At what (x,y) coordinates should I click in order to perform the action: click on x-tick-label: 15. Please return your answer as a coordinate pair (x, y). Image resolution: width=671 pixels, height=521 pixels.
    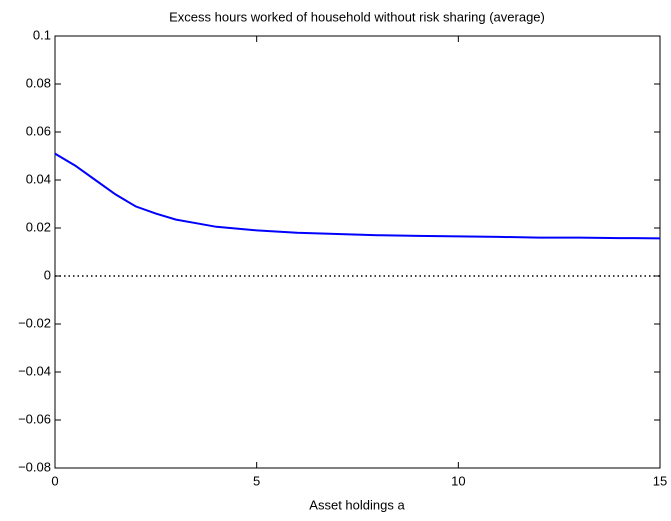
    Looking at the image, I should click on (660, 480).